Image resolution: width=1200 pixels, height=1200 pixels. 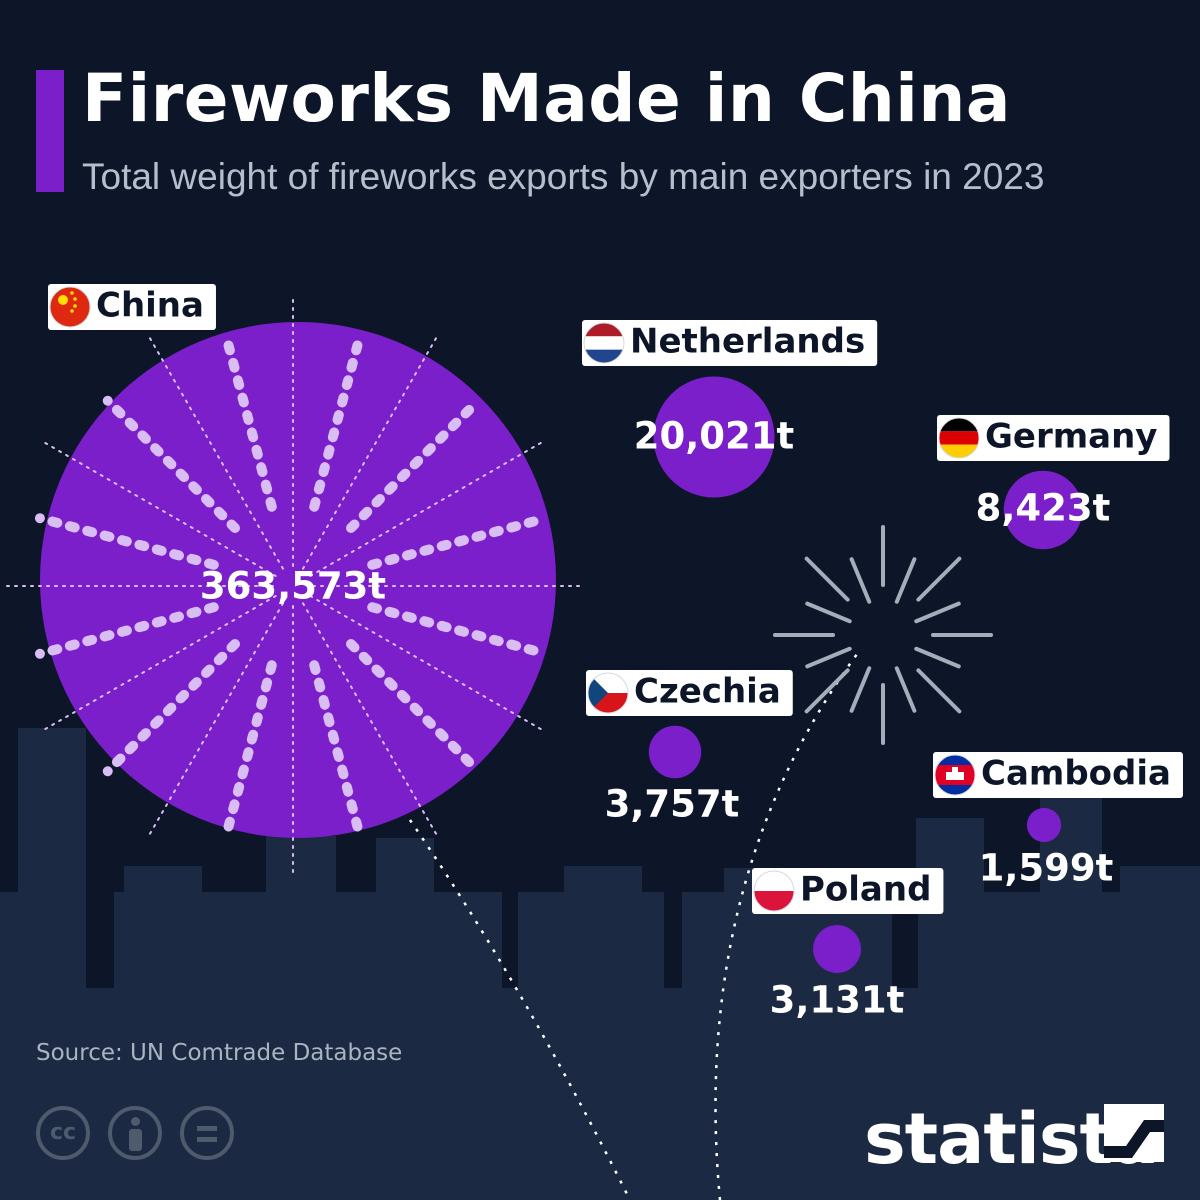 What do you see at coordinates (219, 1053) in the screenshot?
I see `source-note: Source: UN Comtrade Database` at bounding box center [219, 1053].